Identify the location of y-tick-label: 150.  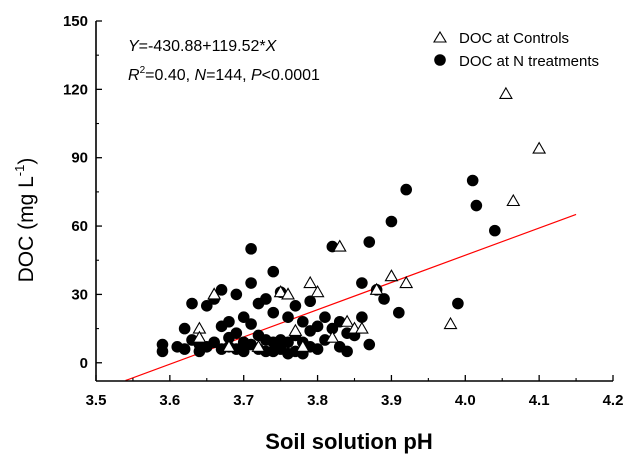
(75, 21).